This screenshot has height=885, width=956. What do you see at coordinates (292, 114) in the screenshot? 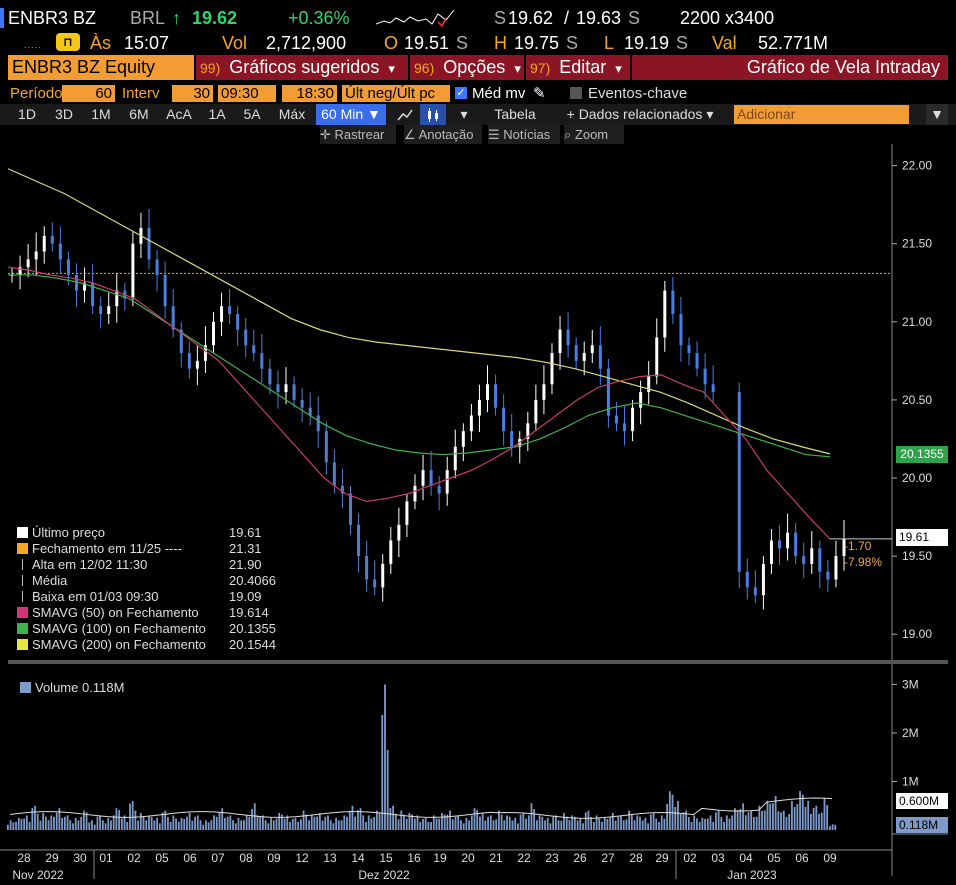
I see `tab-máx: Máx` at bounding box center [292, 114].